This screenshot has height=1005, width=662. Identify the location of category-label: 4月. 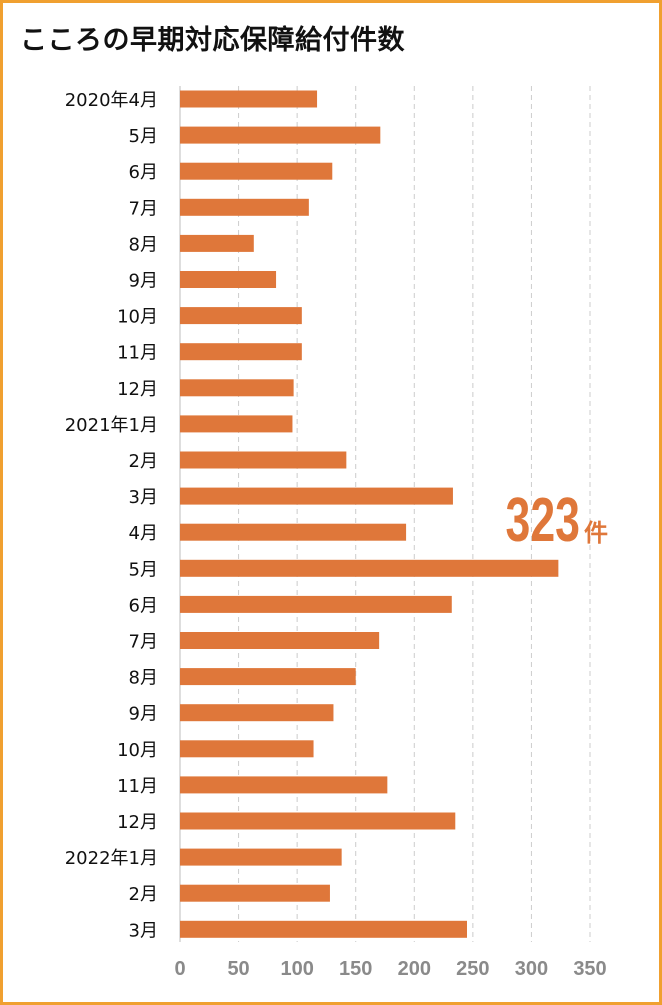
(143, 533).